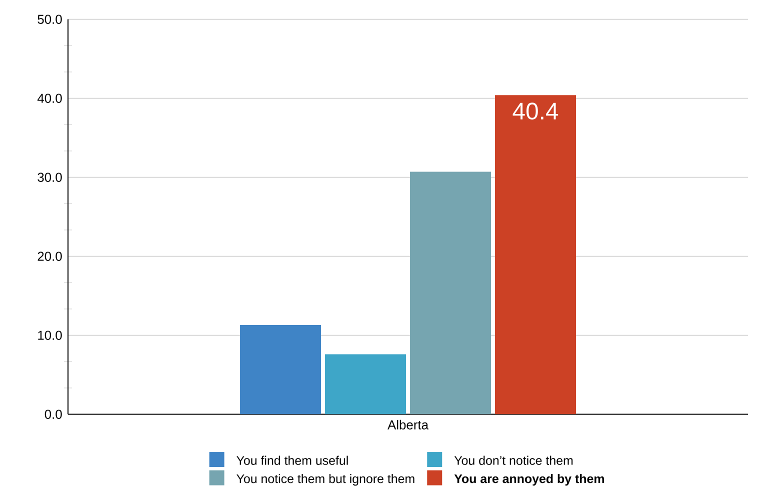 Image resolution: width=764 pixels, height=502 pixels. I want to click on y-tick-label: 30.0, so click(50, 177).